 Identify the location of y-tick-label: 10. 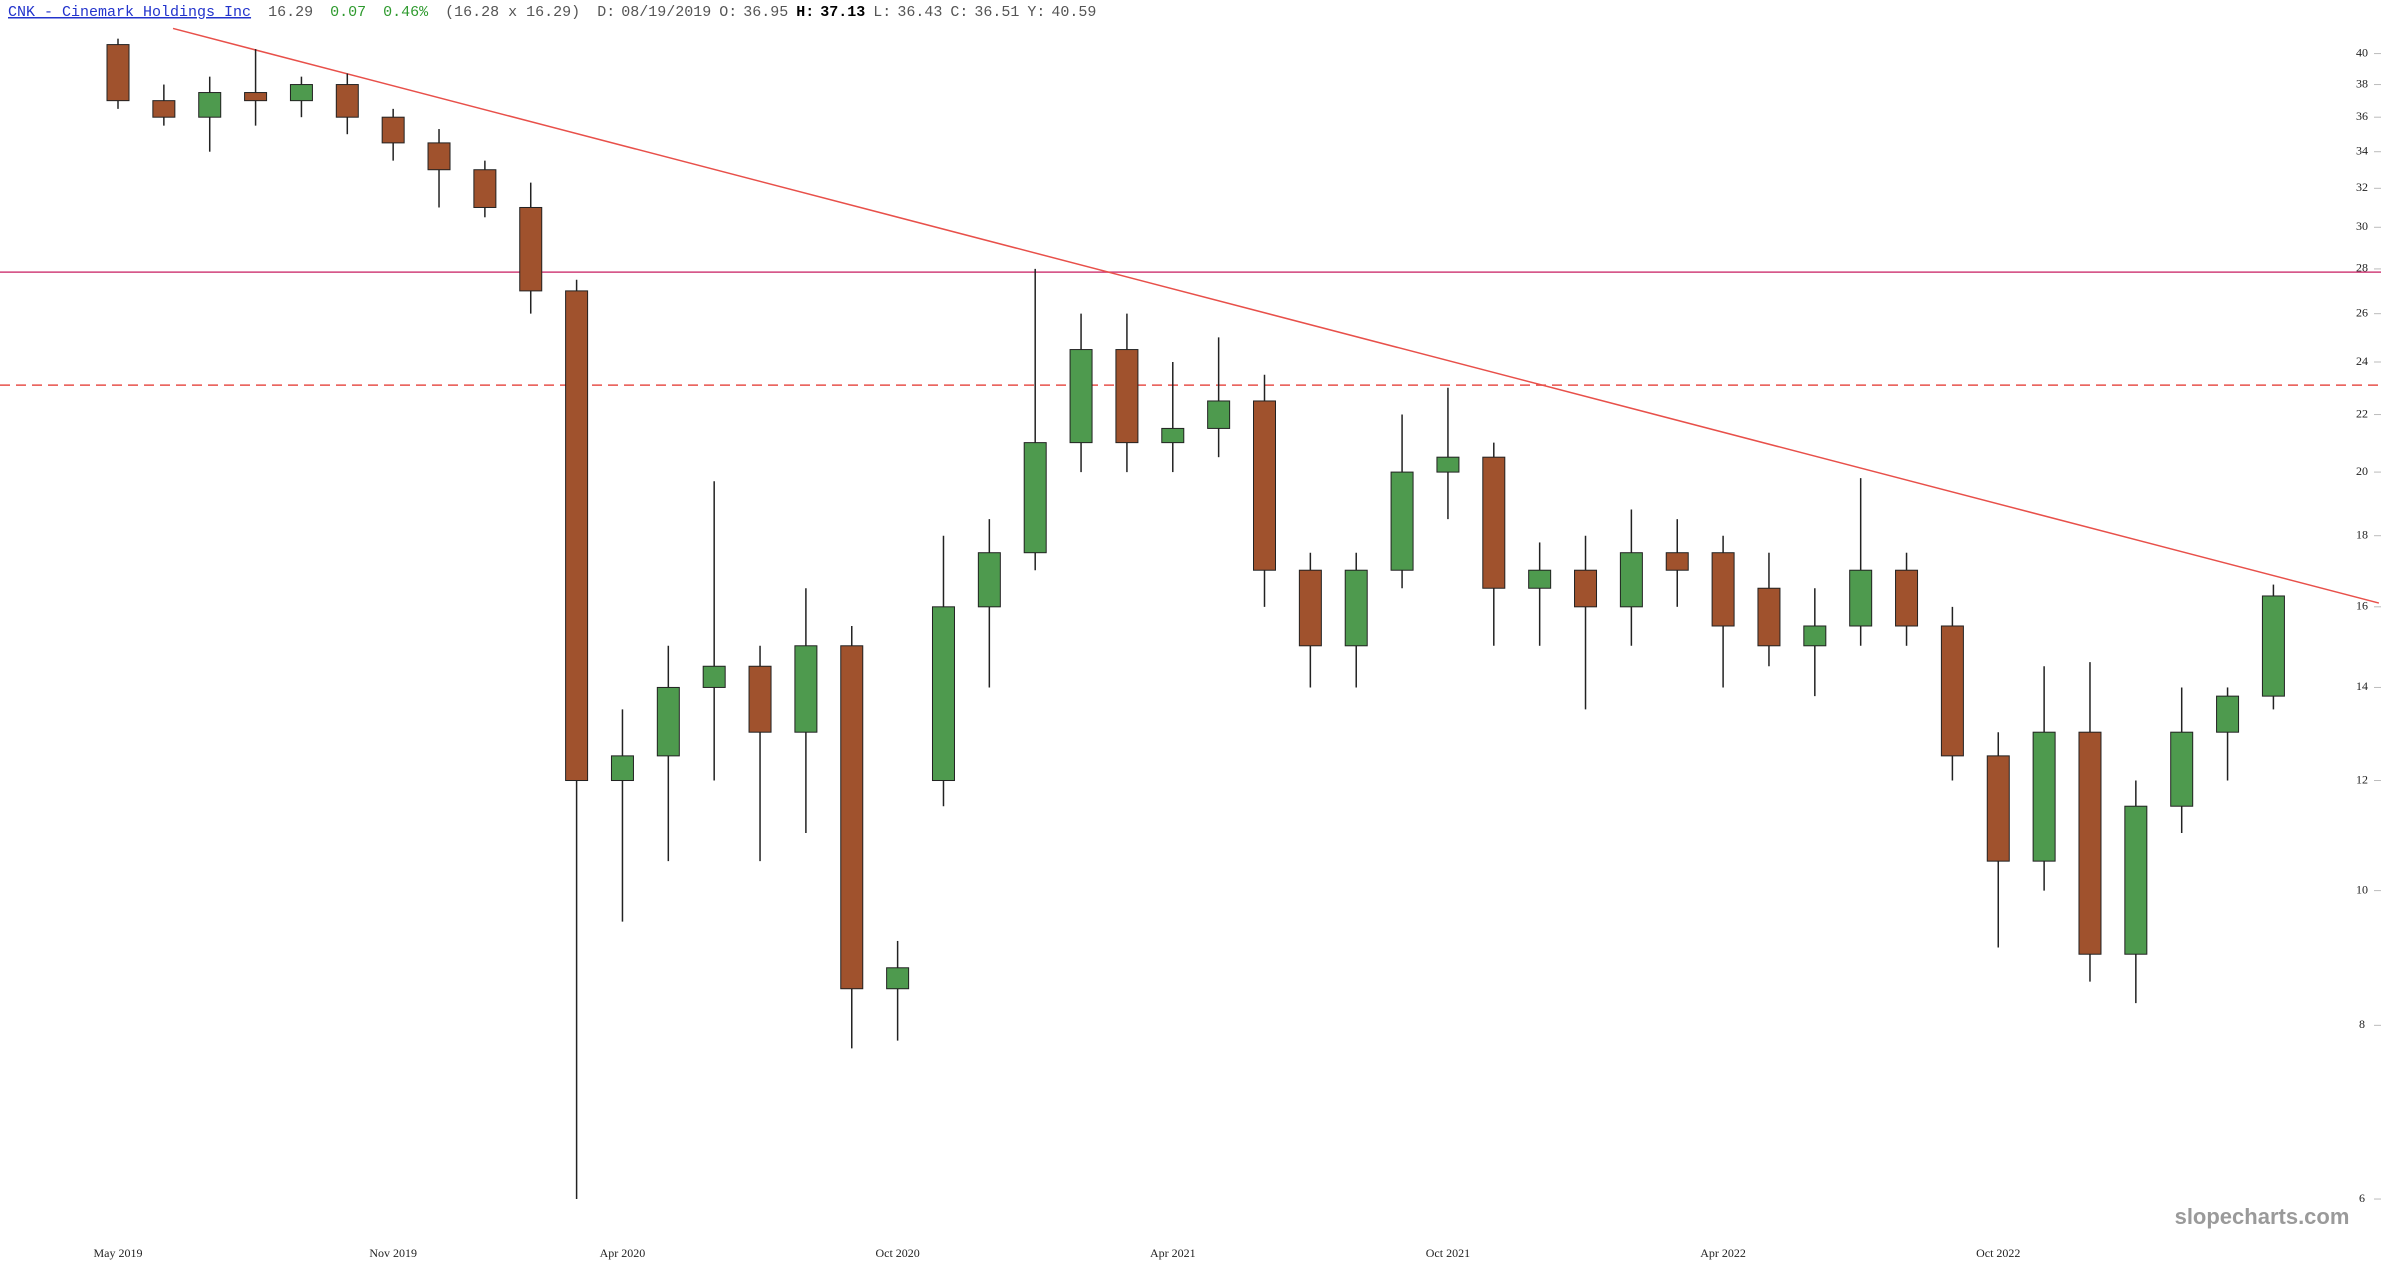
(2362, 889).